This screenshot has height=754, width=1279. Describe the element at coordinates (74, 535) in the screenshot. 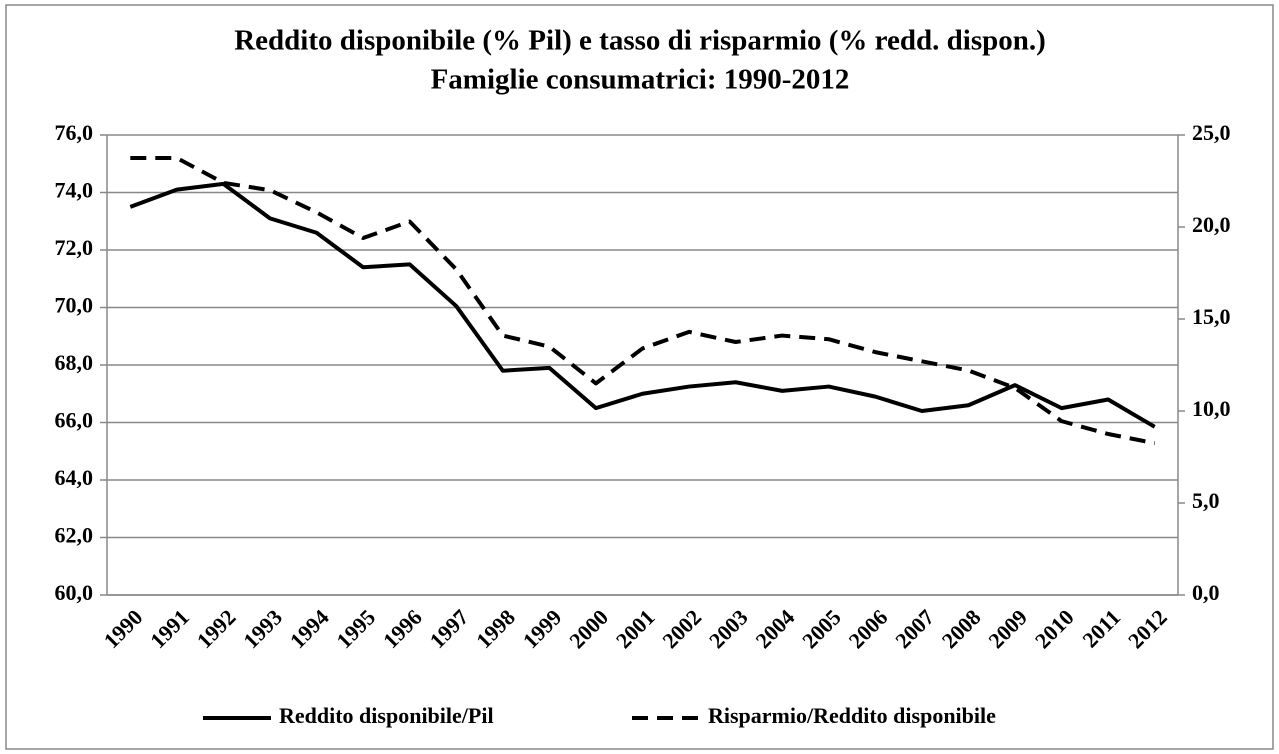

I see `y-tick-label: 62,0` at that location.